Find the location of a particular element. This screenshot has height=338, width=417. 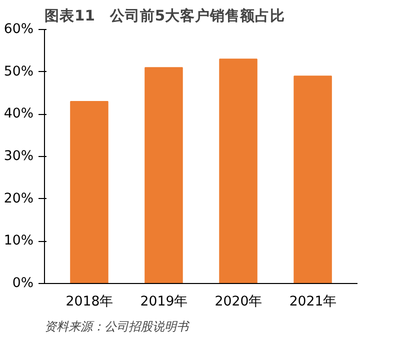

x-tick-label: 2018年 is located at coordinates (89, 302).